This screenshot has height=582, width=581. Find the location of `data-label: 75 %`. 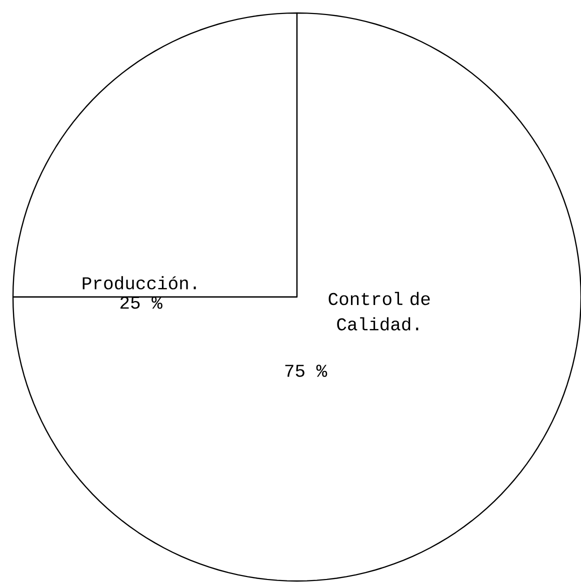

data-label: 75 % is located at coordinates (306, 370).